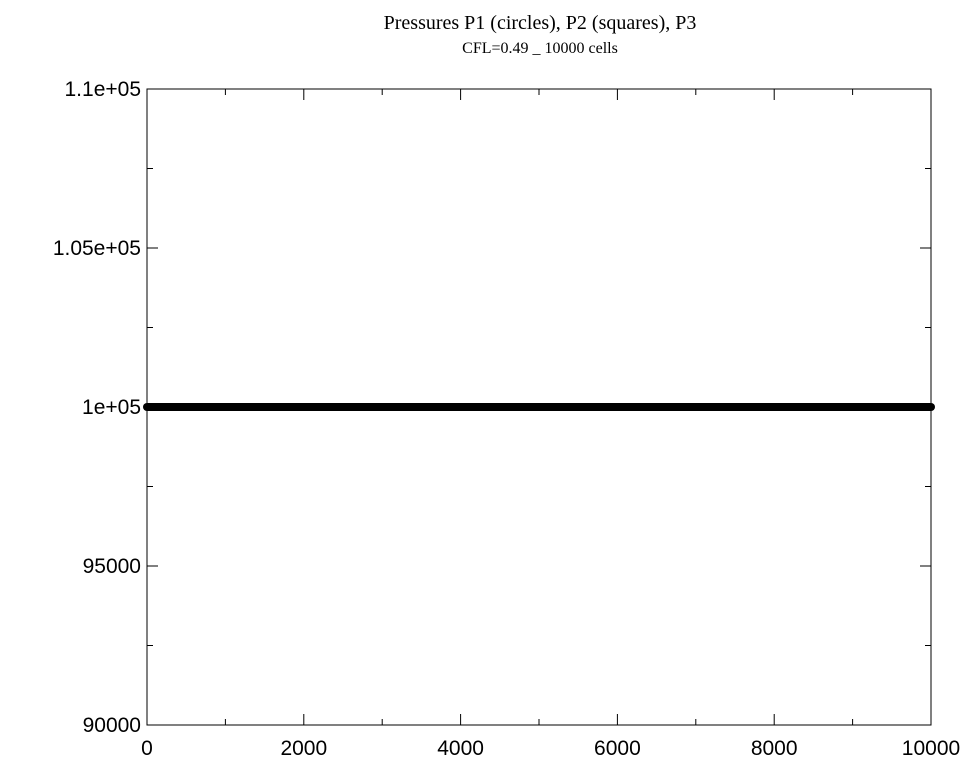 This screenshot has height=767, width=974. Describe the element at coordinates (540, 48) in the screenshot. I see `chart-subtitle: CFL=0.49 _ 10000 cells` at that location.